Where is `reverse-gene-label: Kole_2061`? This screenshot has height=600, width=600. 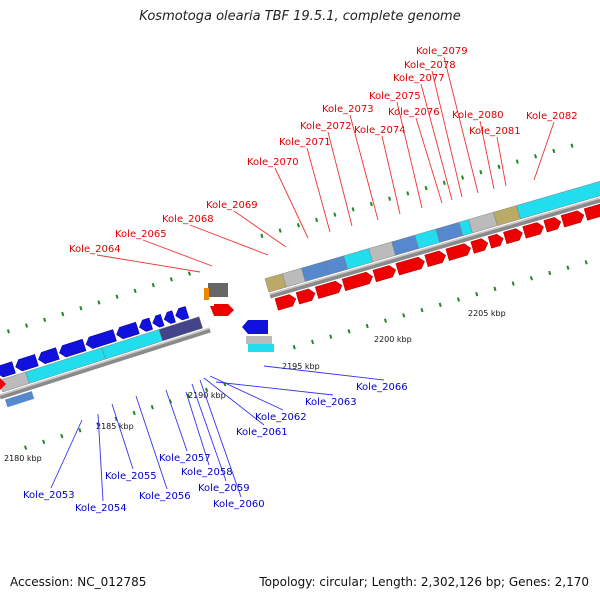 reverse-gene-label: Kole_2061 is located at coordinates (262, 432).